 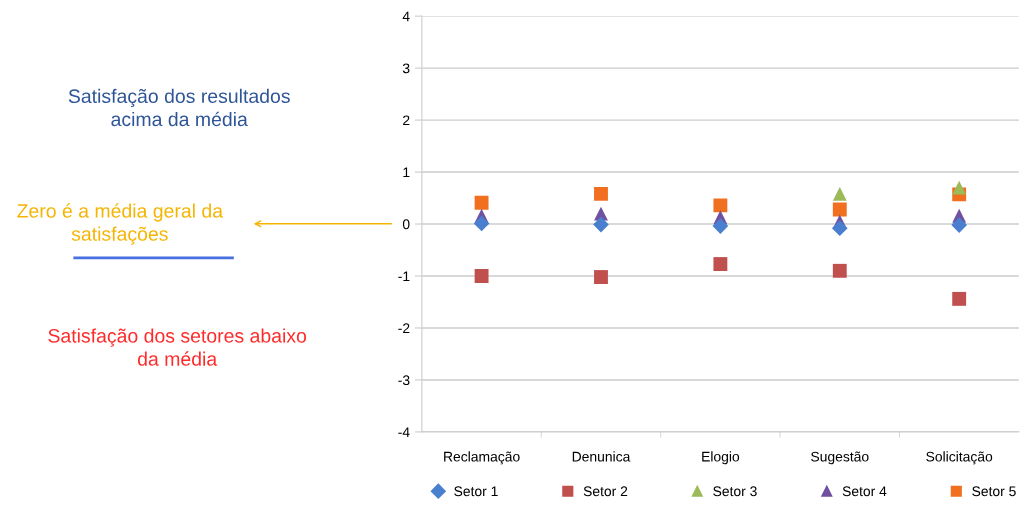 What do you see at coordinates (482, 458) in the screenshot?
I see `x-tick-label: Reclamação` at bounding box center [482, 458].